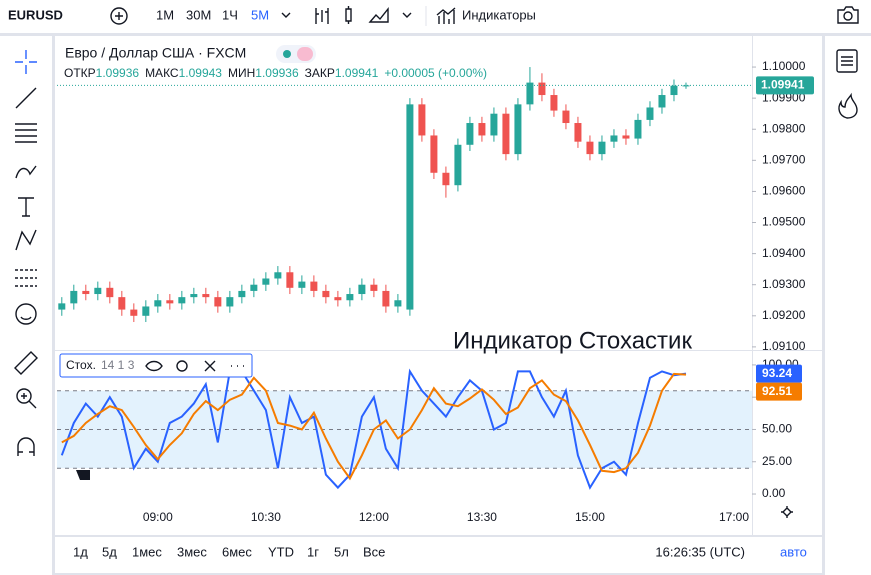 This screenshot has width=871, height=575. What do you see at coordinates (230, 14) in the screenshot?
I see `interval: 1Ч` at bounding box center [230, 14].